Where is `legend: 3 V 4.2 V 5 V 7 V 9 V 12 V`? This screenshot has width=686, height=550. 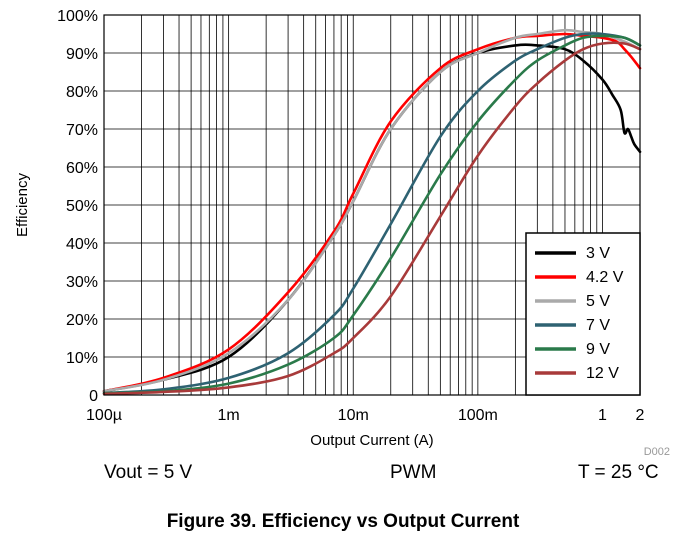
legend: 3 V 4.2 V 5 V 7 V 9 V 12 V is located at coordinates (583, 314).